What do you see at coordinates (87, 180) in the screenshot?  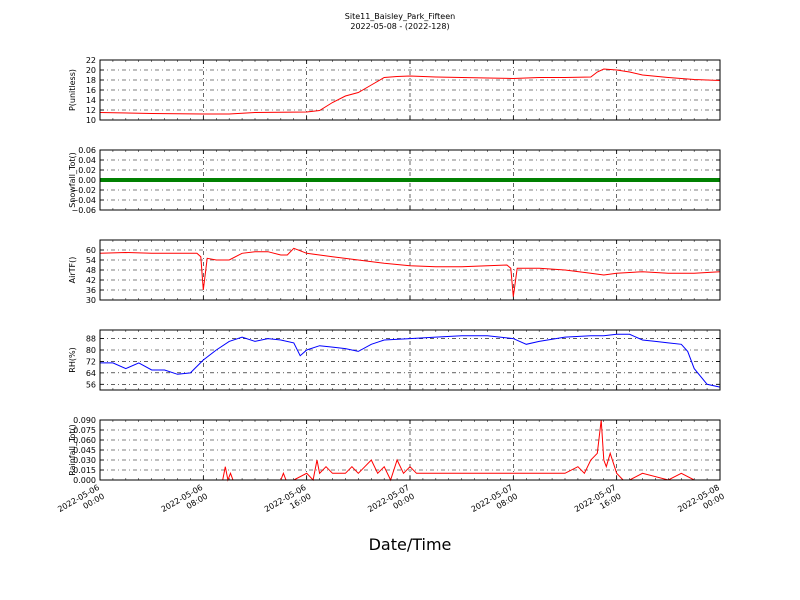 I see `y-tick-label: 0.00` at bounding box center [87, 180].